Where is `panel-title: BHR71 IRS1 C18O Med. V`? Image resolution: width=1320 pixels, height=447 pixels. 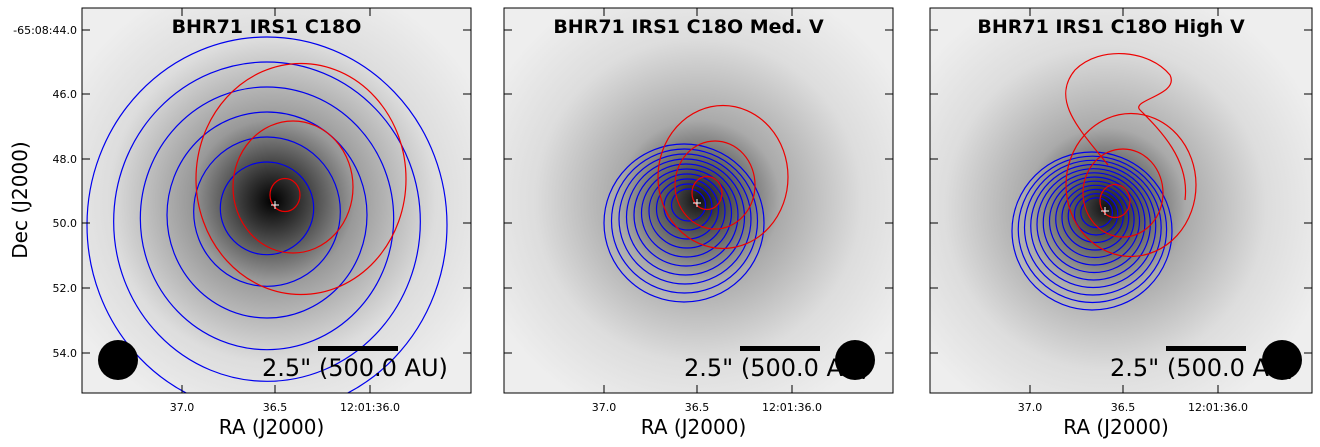 panel-title: BHR71 IRS1 C18O Med. V is located at coordinates (688, 27).